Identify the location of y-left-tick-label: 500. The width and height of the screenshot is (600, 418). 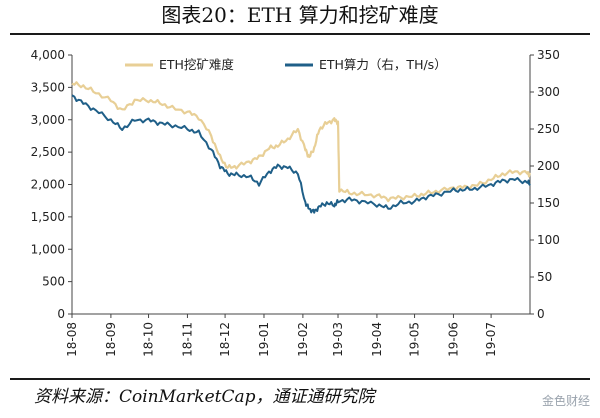
(53, 282).